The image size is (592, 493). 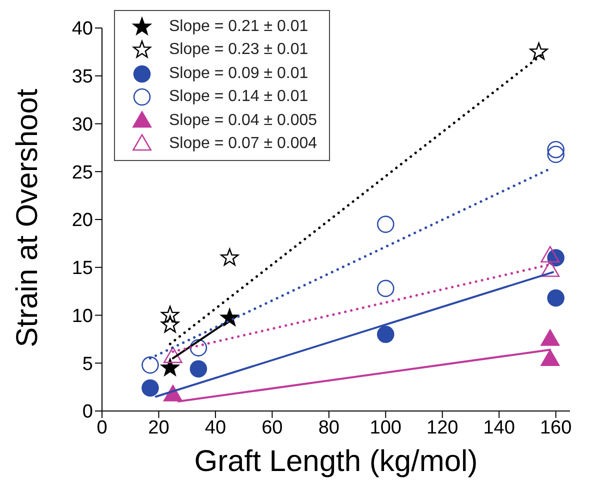 What do you see at coordinates (215, 427) in the screenshot?
I see `x-tick-label: 40` at bounding box center [215, 427].